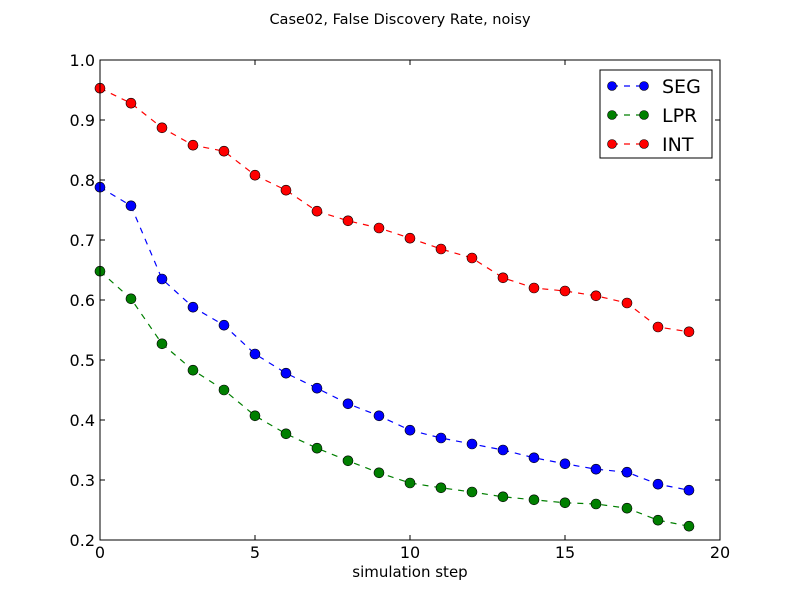  I want to click on x-tick-label: 10, so click(410, 552).